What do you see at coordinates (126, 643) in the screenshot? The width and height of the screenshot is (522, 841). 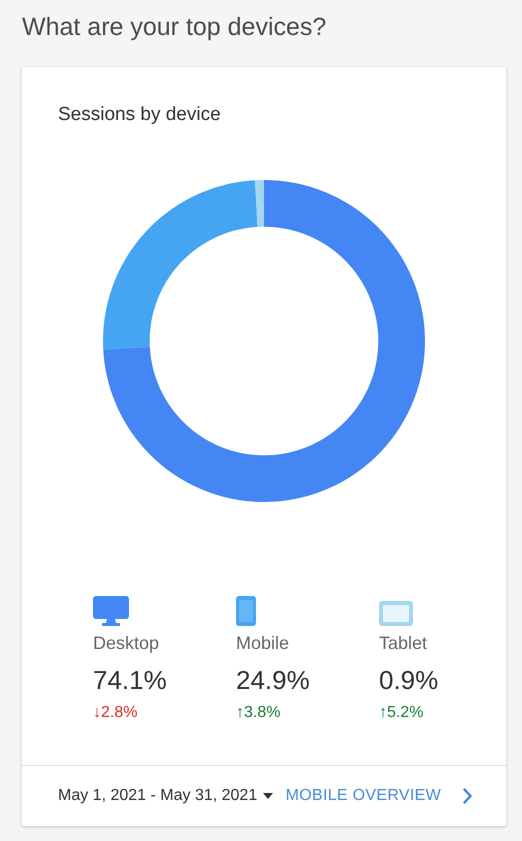 I see `legend-label: Desktop` at bounding box center [126, 643].